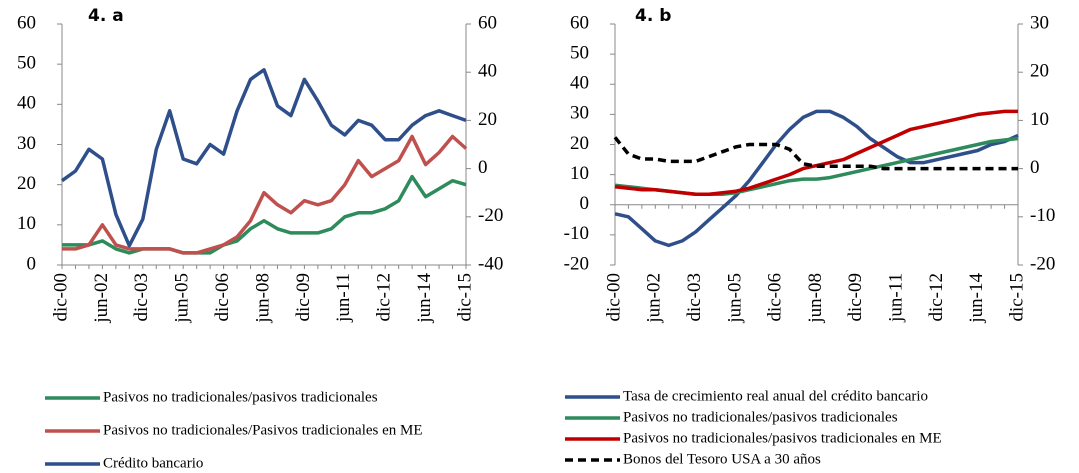  What do you see at coordinates (1039, 119) in the screenshot?
I see `y2-tick-label: 10` at bounding box center [1039, 119].